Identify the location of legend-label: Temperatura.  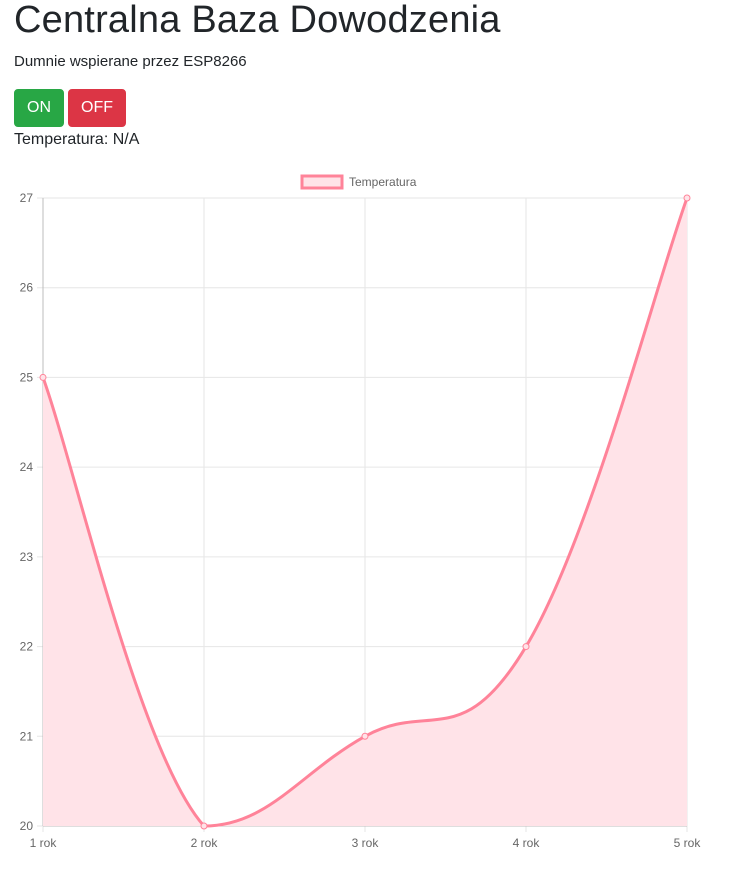
(383, 182).